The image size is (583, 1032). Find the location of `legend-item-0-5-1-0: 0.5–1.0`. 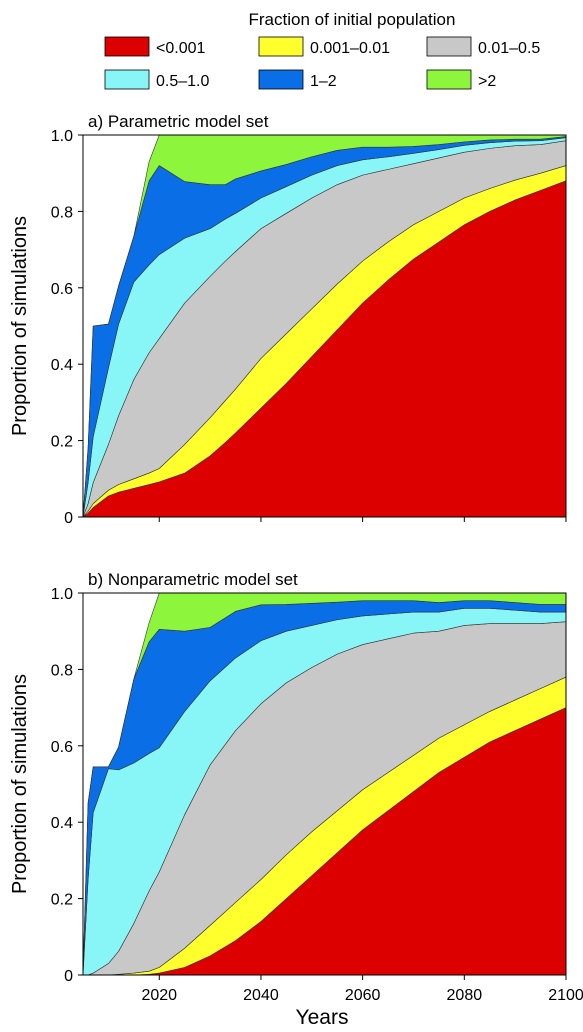

legend-item-0-5-1-0: 0.5–1.0 is located at coordinates (156, 79).